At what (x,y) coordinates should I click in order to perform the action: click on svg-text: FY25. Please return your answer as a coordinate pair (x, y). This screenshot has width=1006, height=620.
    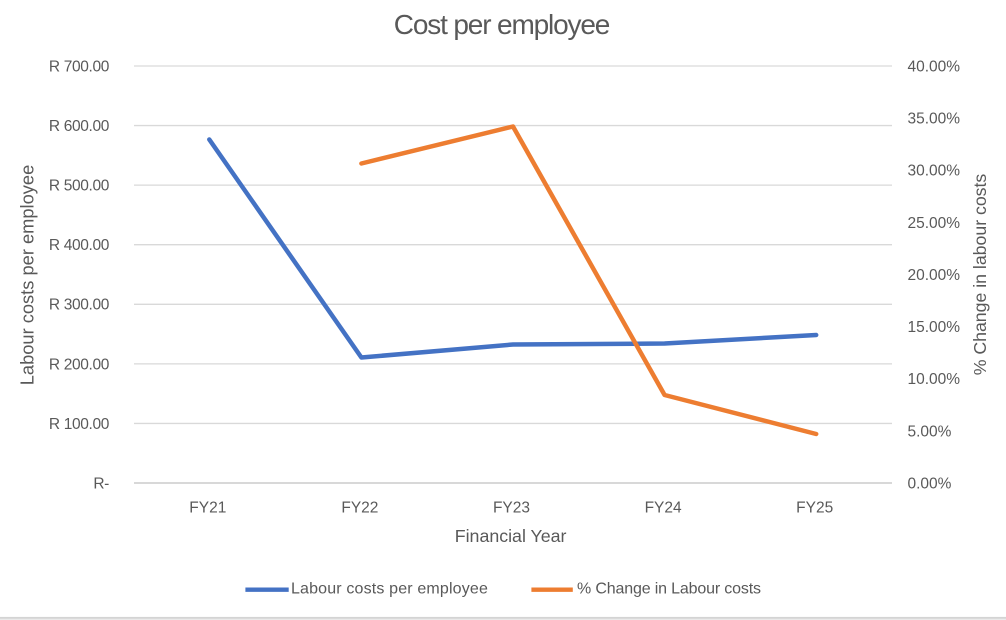
    Looking at the image, I should click on (814, 507).